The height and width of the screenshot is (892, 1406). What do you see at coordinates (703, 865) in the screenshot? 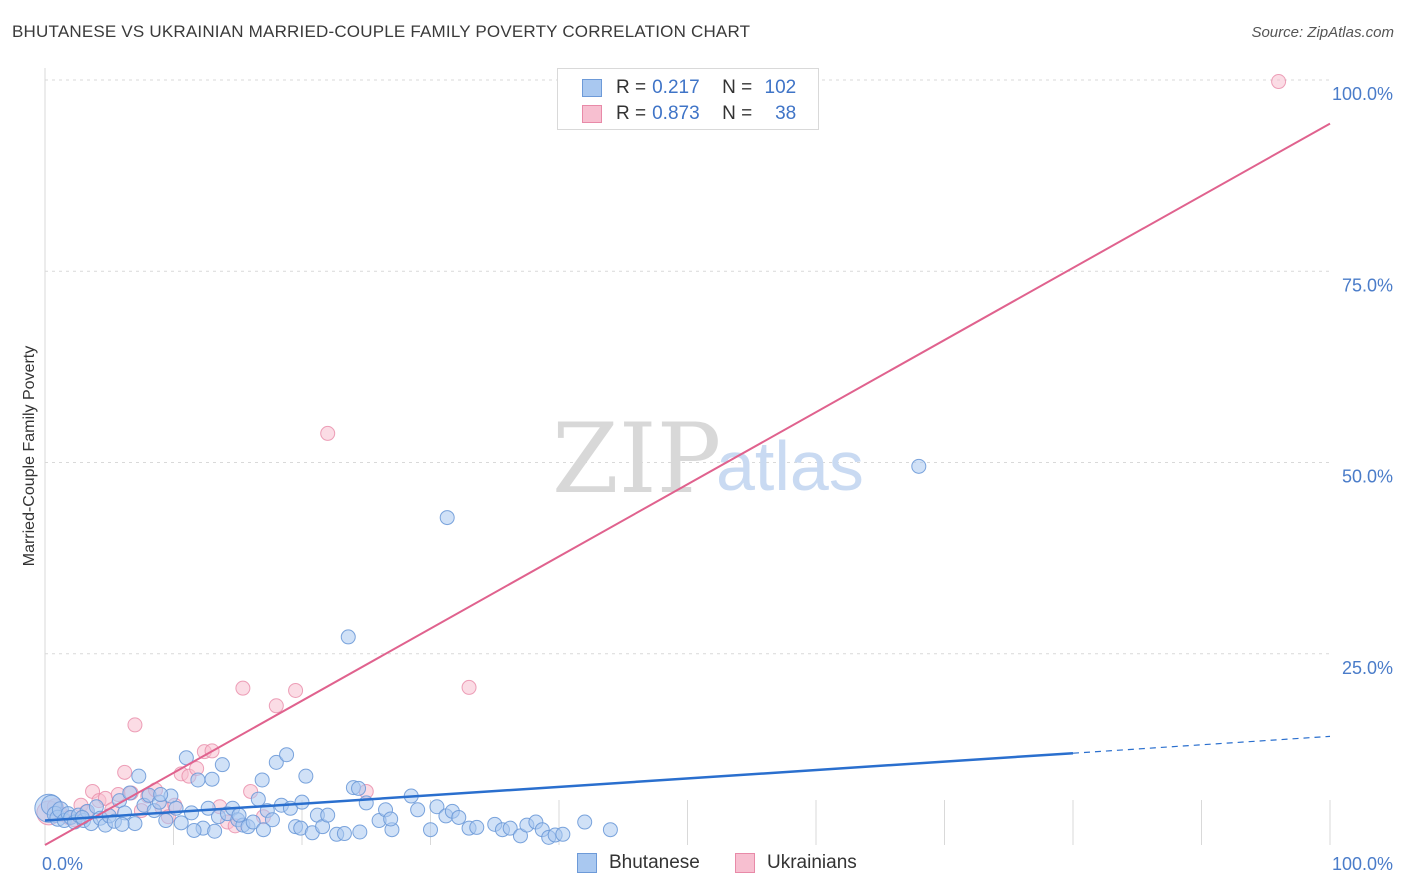
I see `series-legend: Bhutanese Ukrainians` at bounding box center [703, 865].